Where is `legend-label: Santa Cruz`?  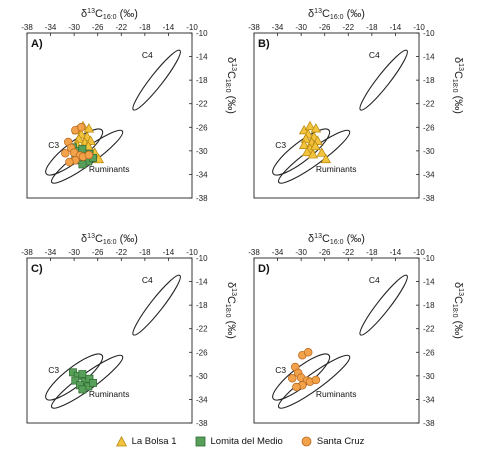
legend-label: Santa Cruz is located at coordinates (340, 441).